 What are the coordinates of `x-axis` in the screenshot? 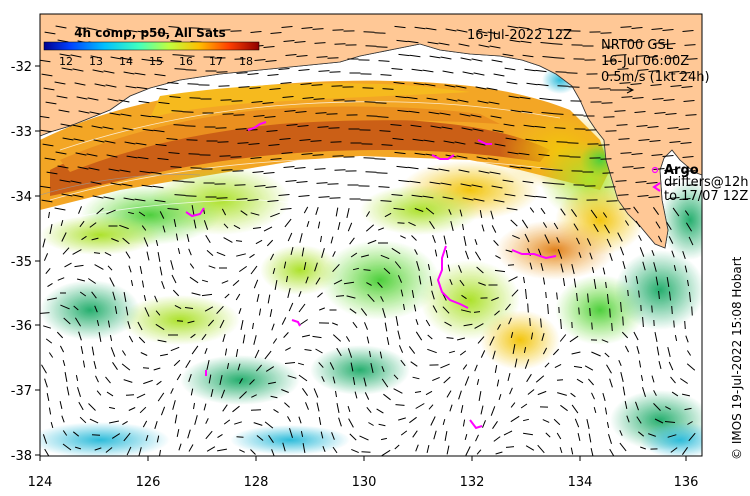 It's located at (363, 458).